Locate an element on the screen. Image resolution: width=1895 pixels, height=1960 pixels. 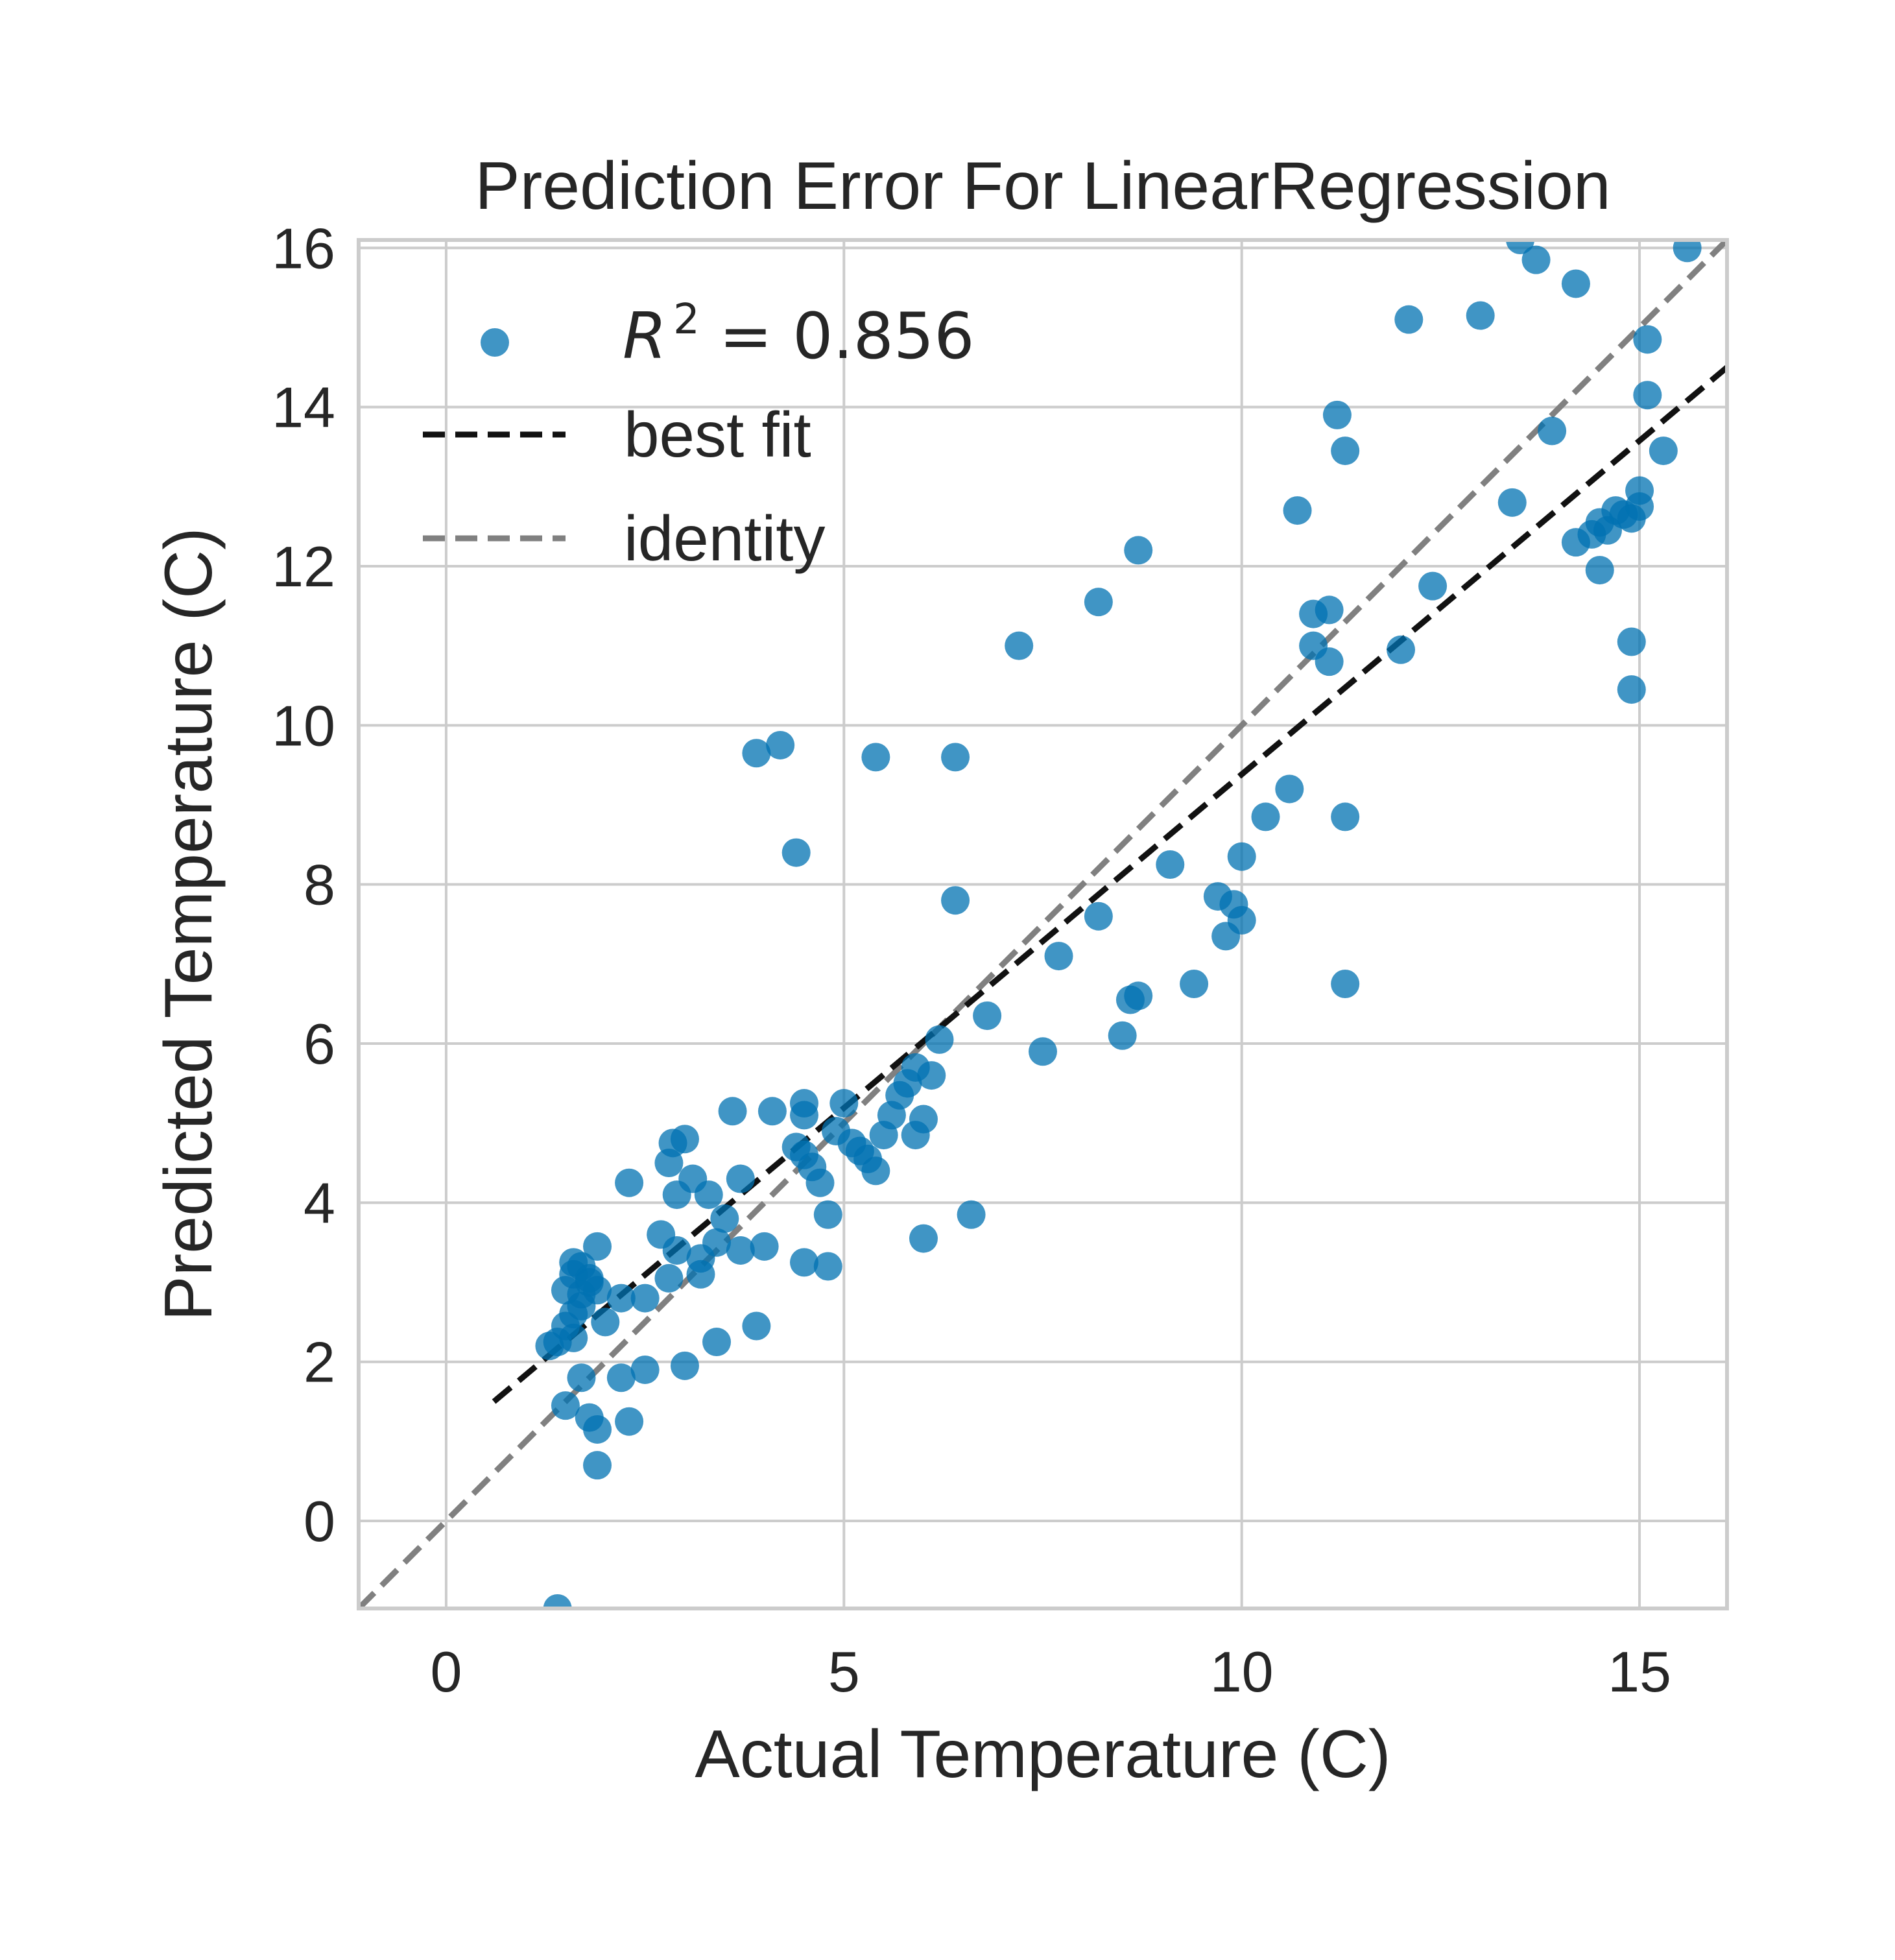
y-tick-label: 12 is located at coordinates (303, 566).